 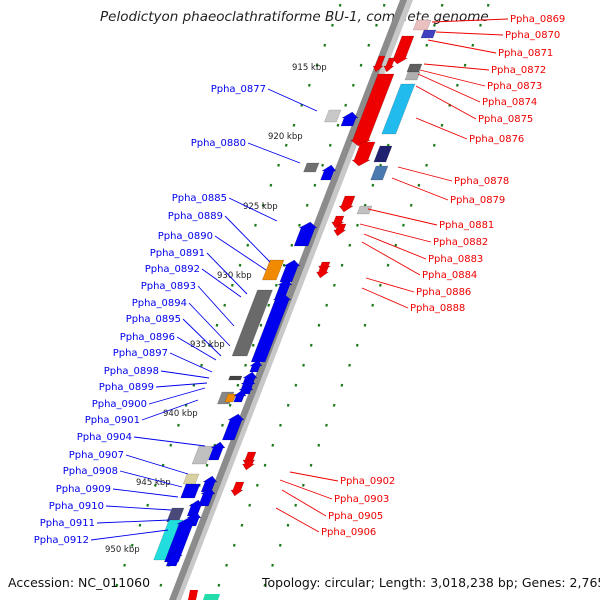 I want to click on reverse-gene-label: Ppha_0874, so click(x=509, y=102).